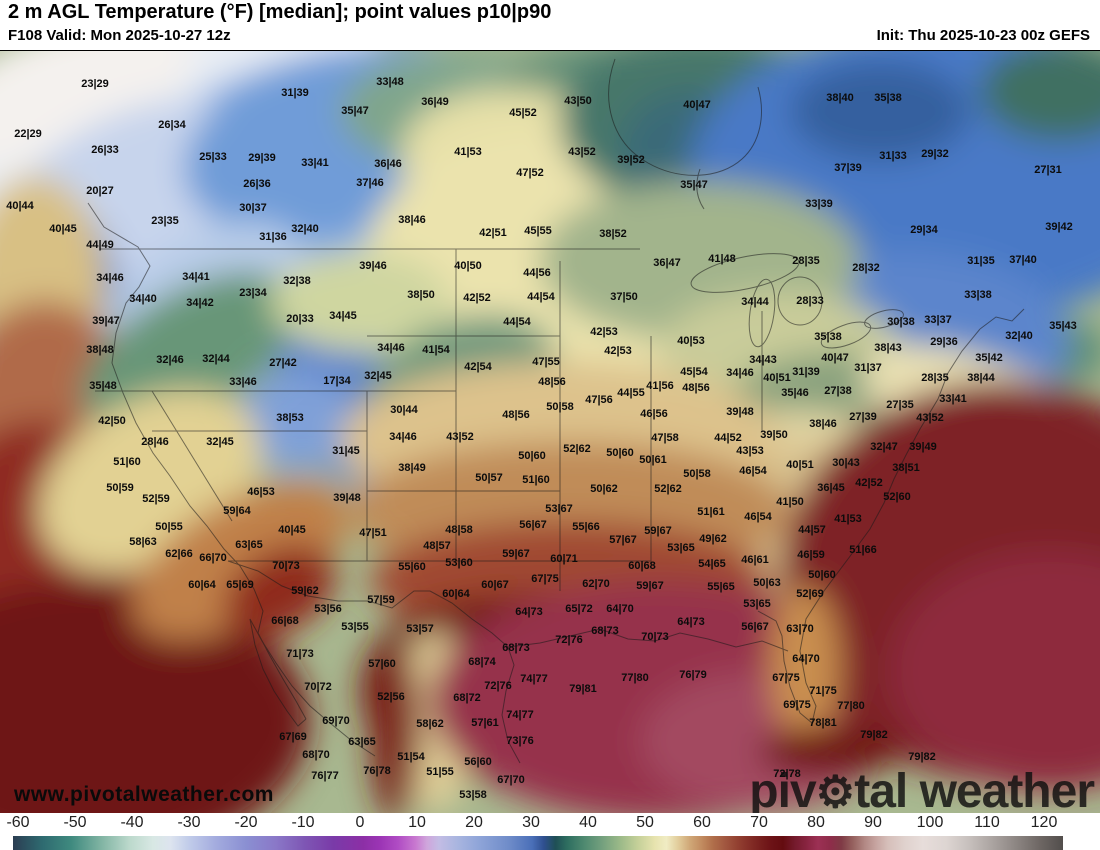 This screenshot has height=850, width=1100. What do you see at coordinates (478, 762) in the screenshot?
I see `point-value: 56|60` at bounding box center [478, 762].